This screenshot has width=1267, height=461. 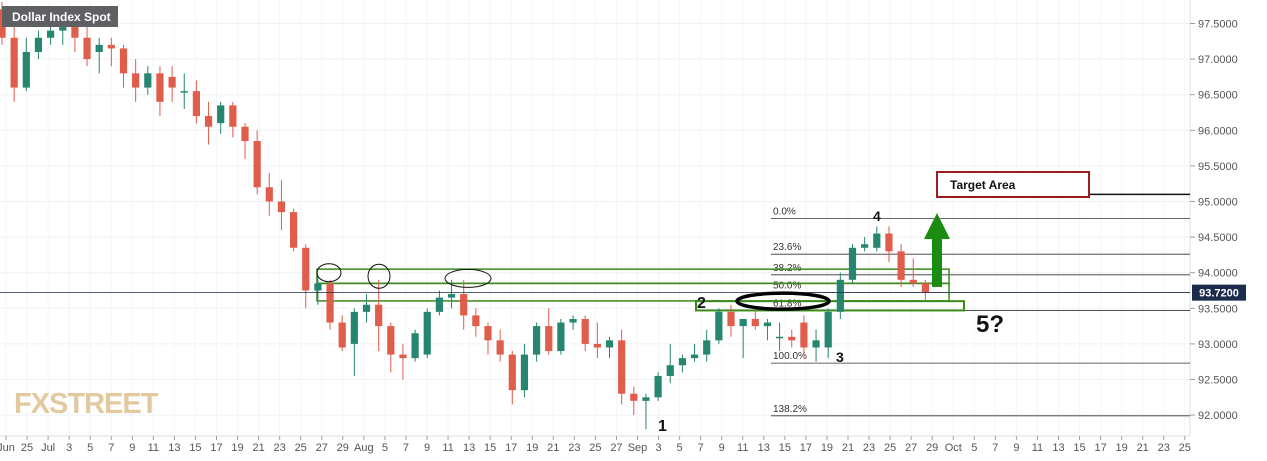 What do you see at coordinates (364, 448) in the screenshot?
I see `x-tick-label: Aug` at bounding box center [364, 448].